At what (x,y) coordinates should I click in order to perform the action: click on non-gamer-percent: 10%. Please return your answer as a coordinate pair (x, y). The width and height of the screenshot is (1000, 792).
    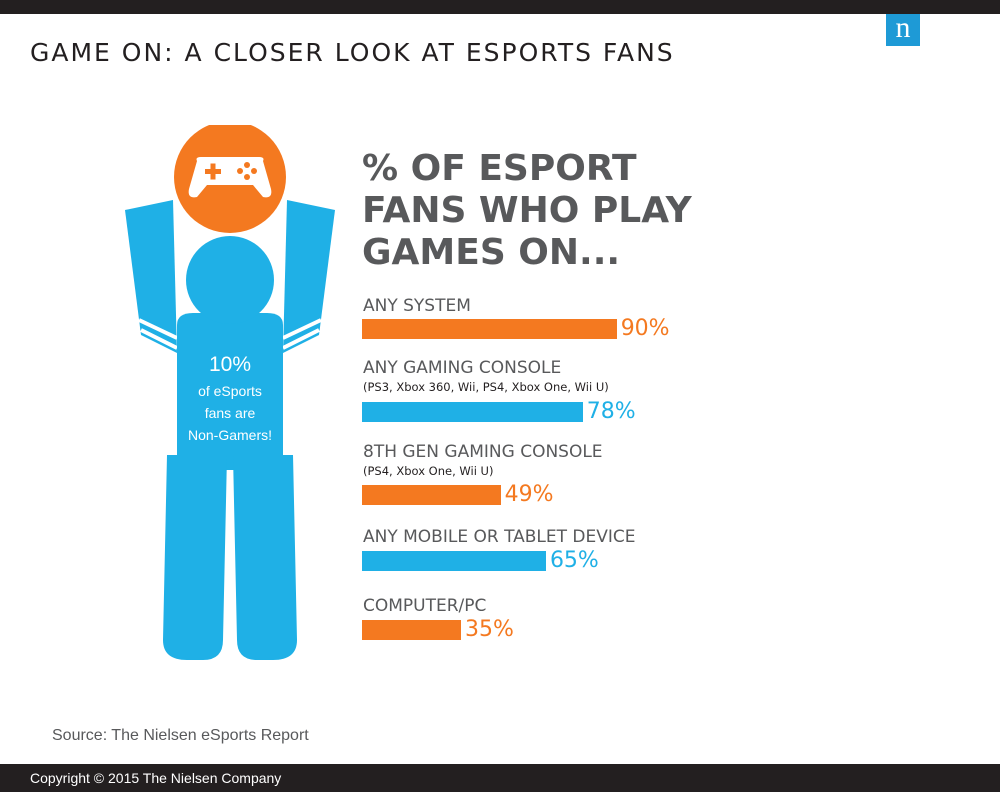
    Looking at the image, I should click on (230, 364).